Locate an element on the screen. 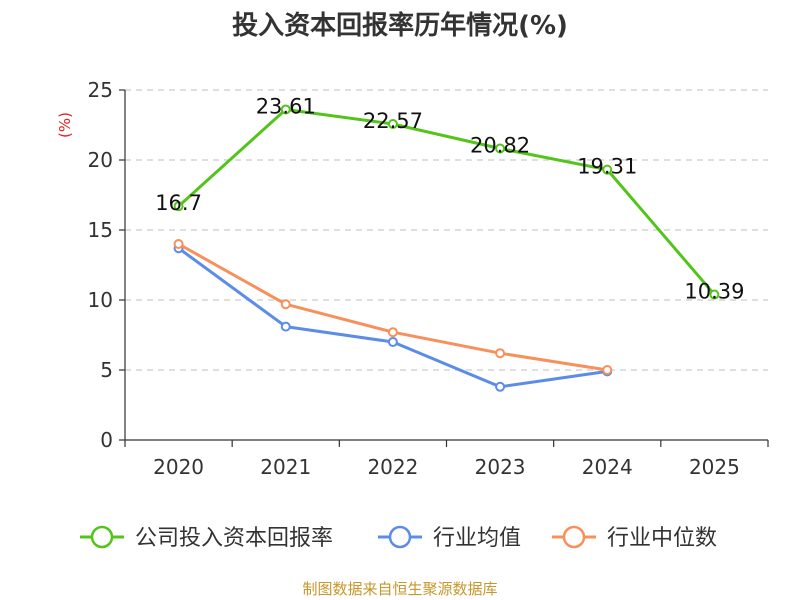 The height and width of the screenshot is (600, 800). y-tick-label-10: 10 is located at coordinates (100, 300).